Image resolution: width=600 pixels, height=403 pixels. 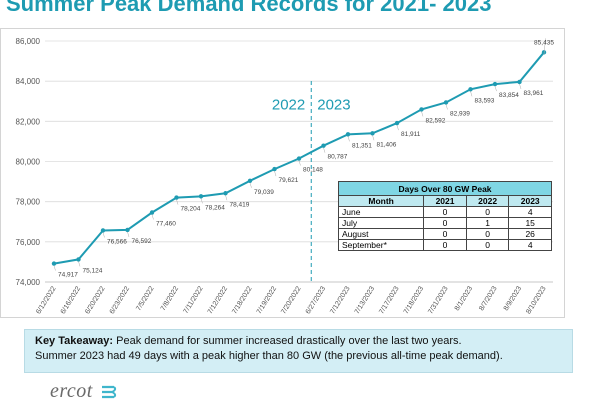 I want to click on data-label: 76,566, so click(x=117, y=241).